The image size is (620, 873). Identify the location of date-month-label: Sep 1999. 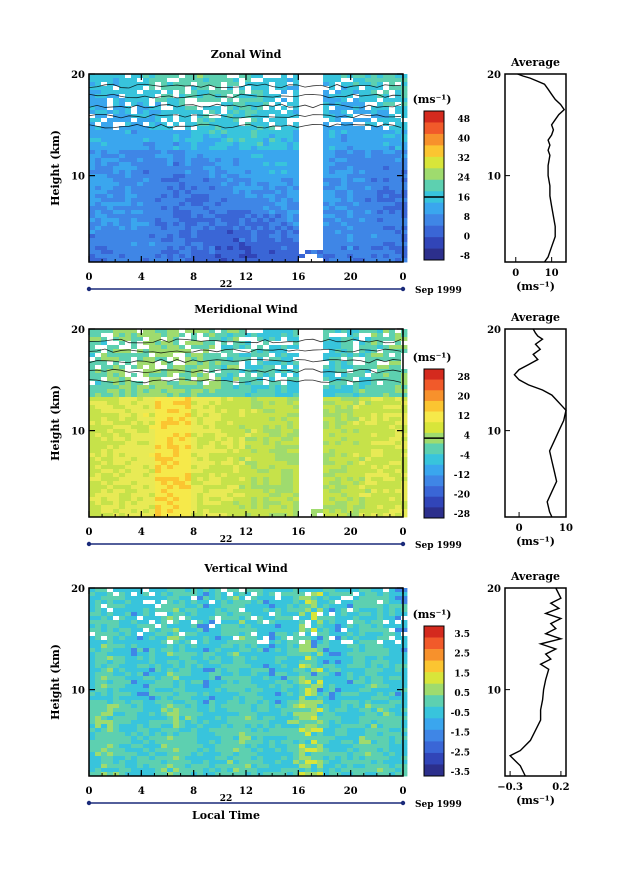
(438, 291).